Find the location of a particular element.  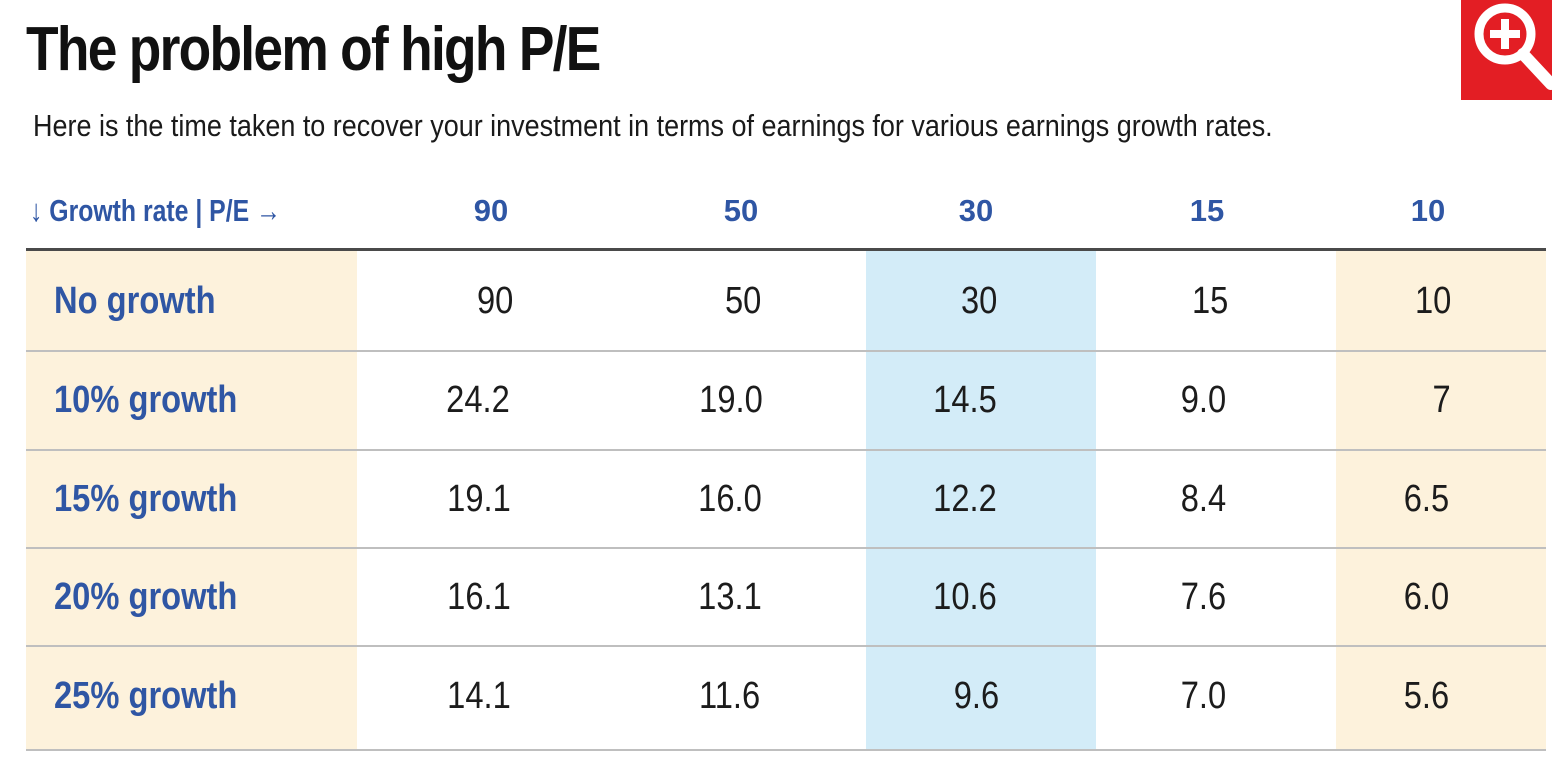

table-cell-value: 6.0 is located at coordinates (1426, 597).